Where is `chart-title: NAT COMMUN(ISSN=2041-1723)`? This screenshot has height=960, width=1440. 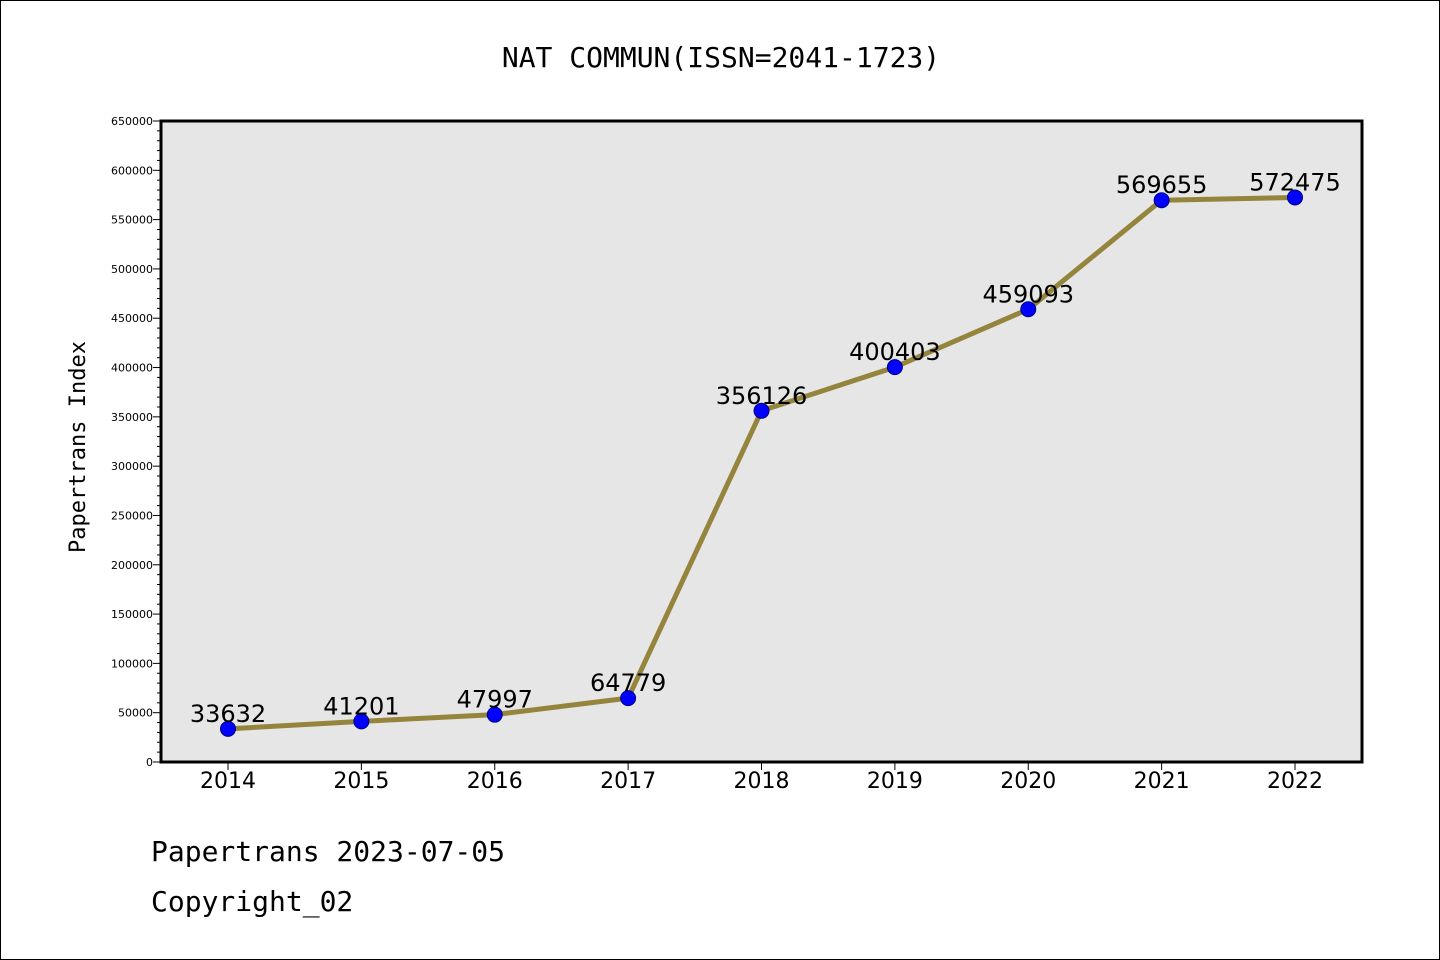
chart-title: NAT COMMUN(ISSN=2041-1723) is located at coordinates (721, 57).